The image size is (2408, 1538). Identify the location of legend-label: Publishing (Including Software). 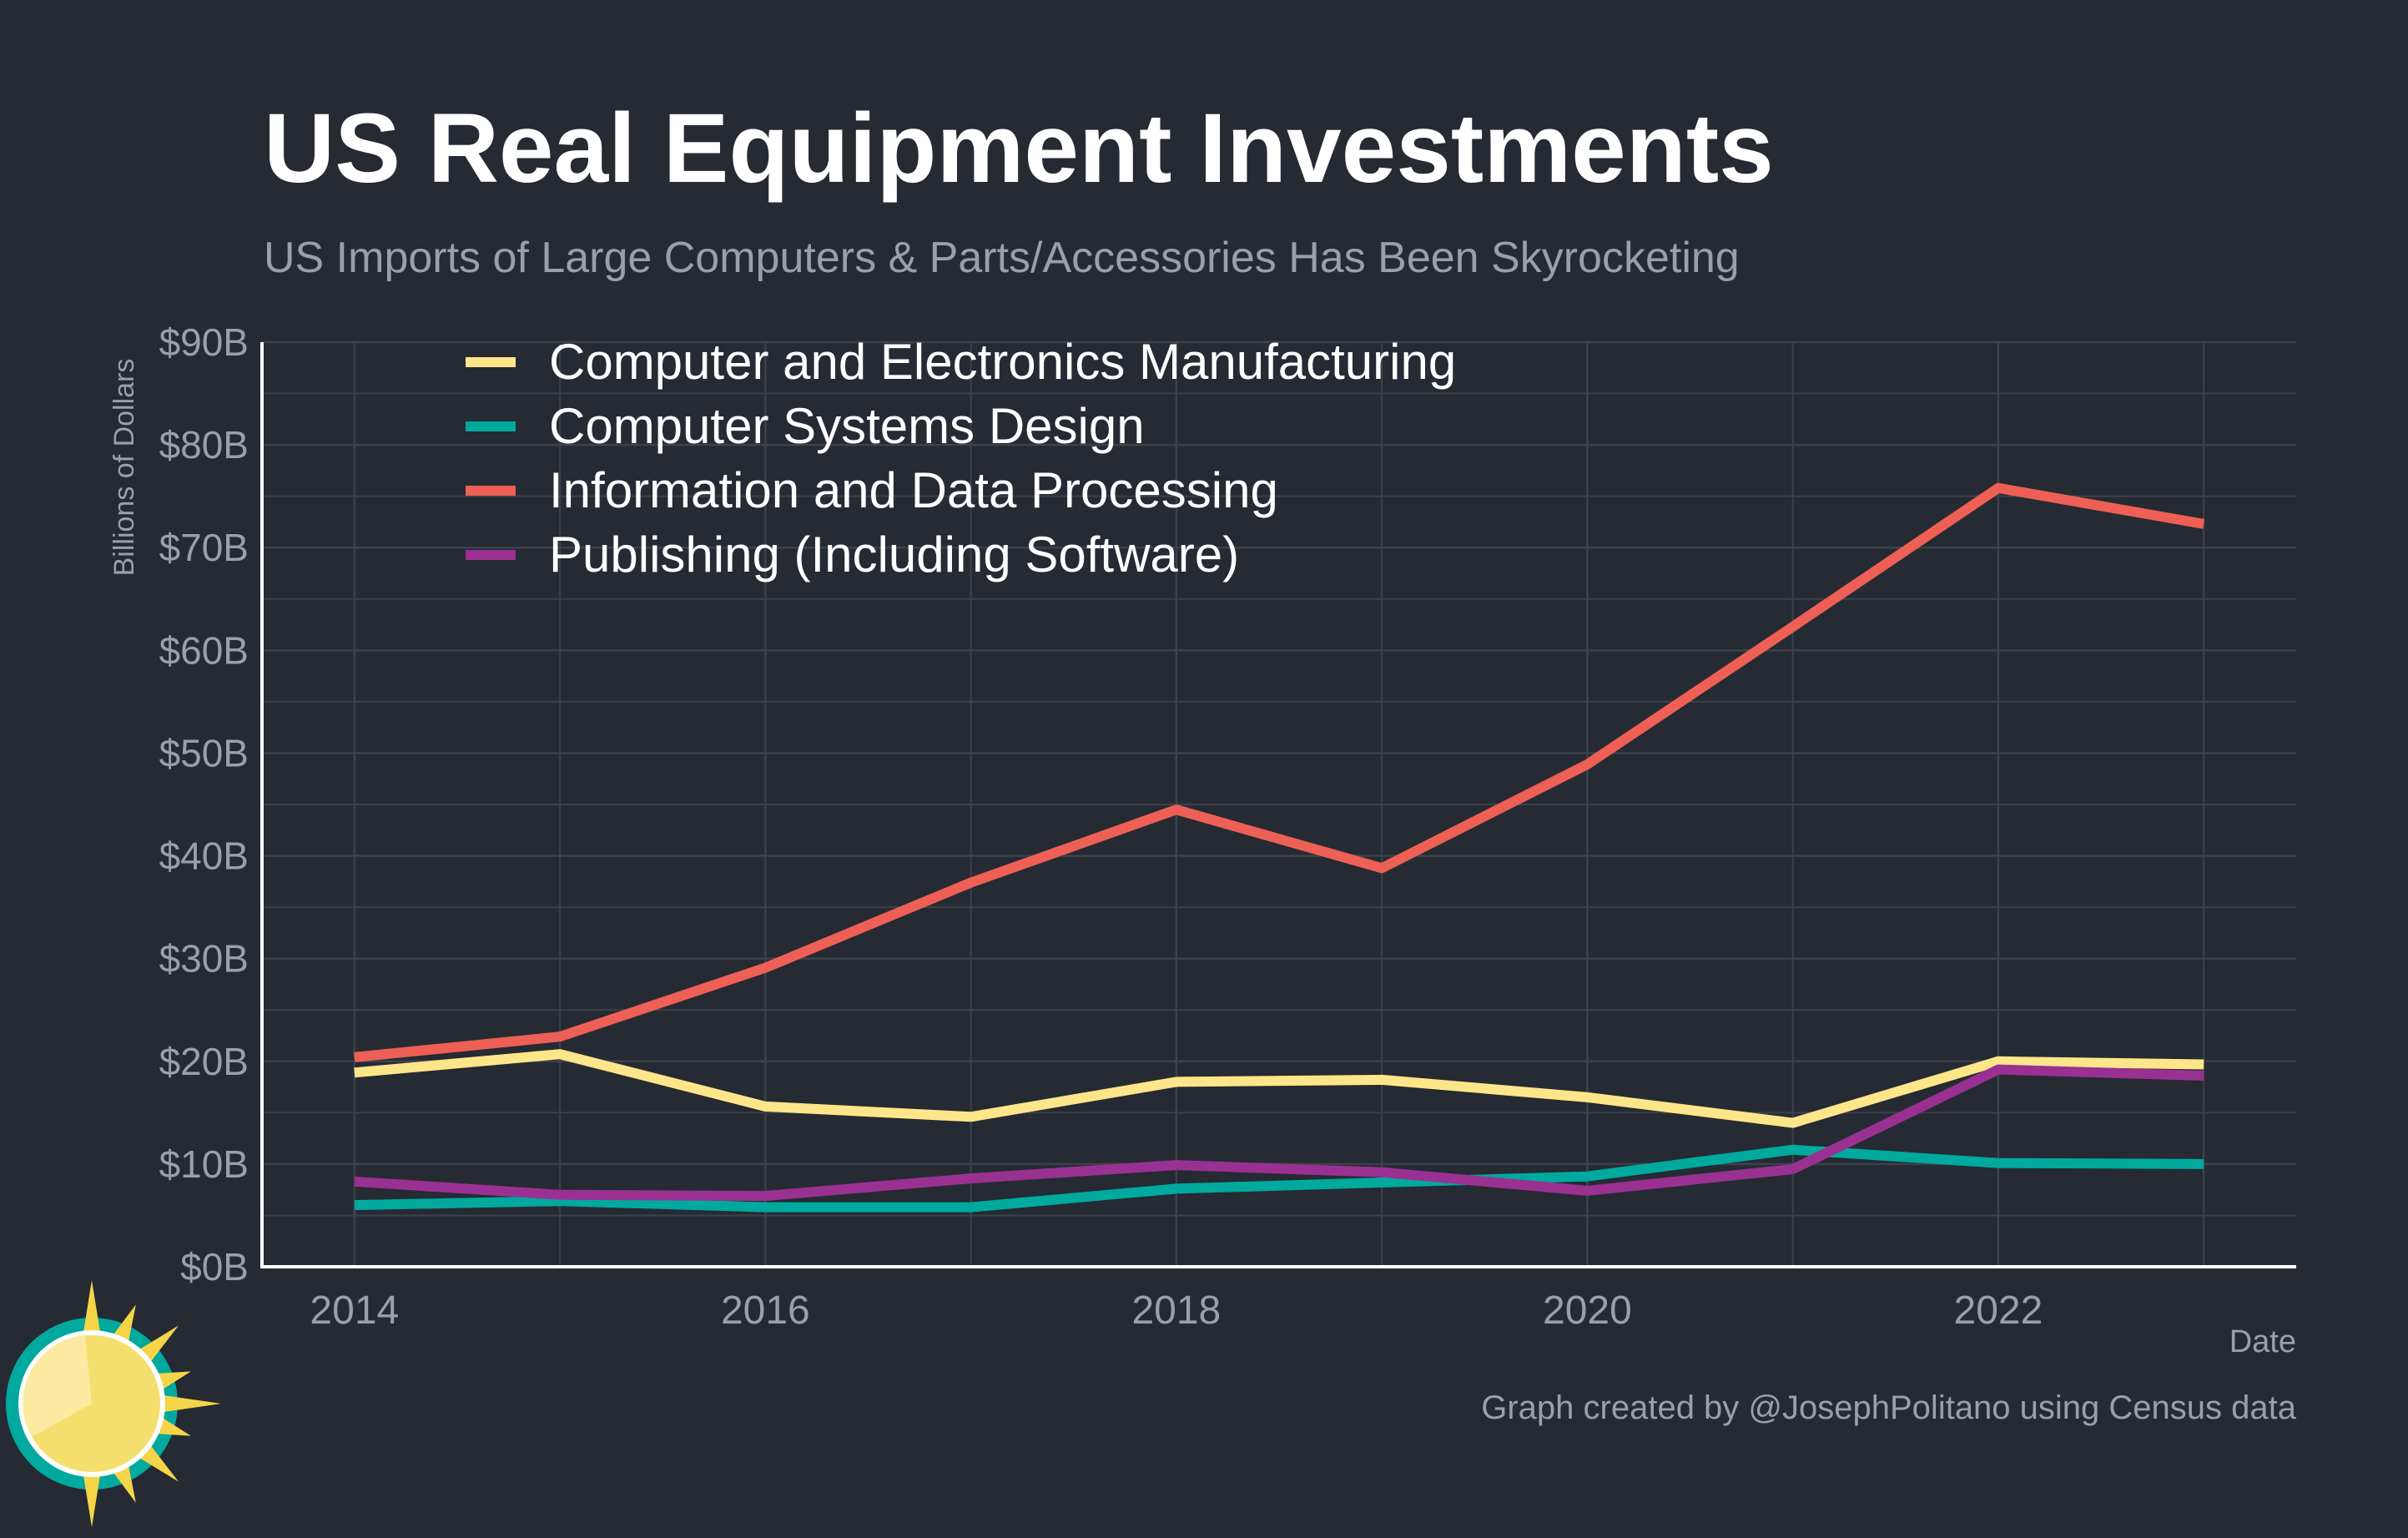
(894, 554).